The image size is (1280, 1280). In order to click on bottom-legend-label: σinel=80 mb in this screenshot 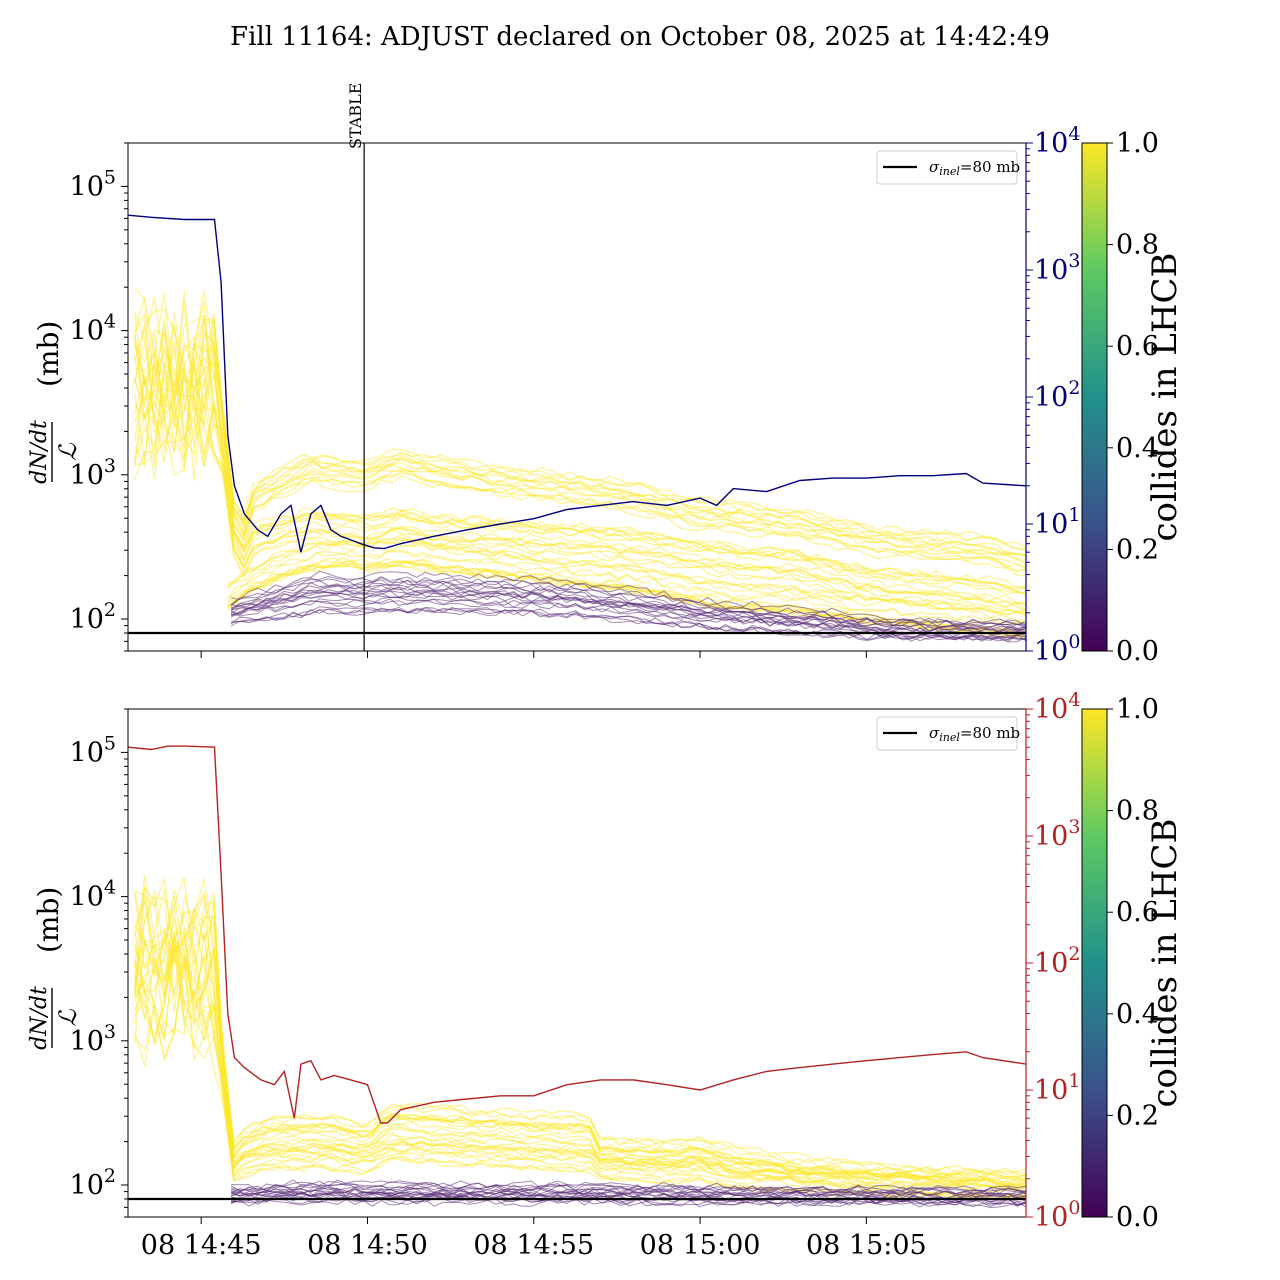, I will do `click(974, 734)`.